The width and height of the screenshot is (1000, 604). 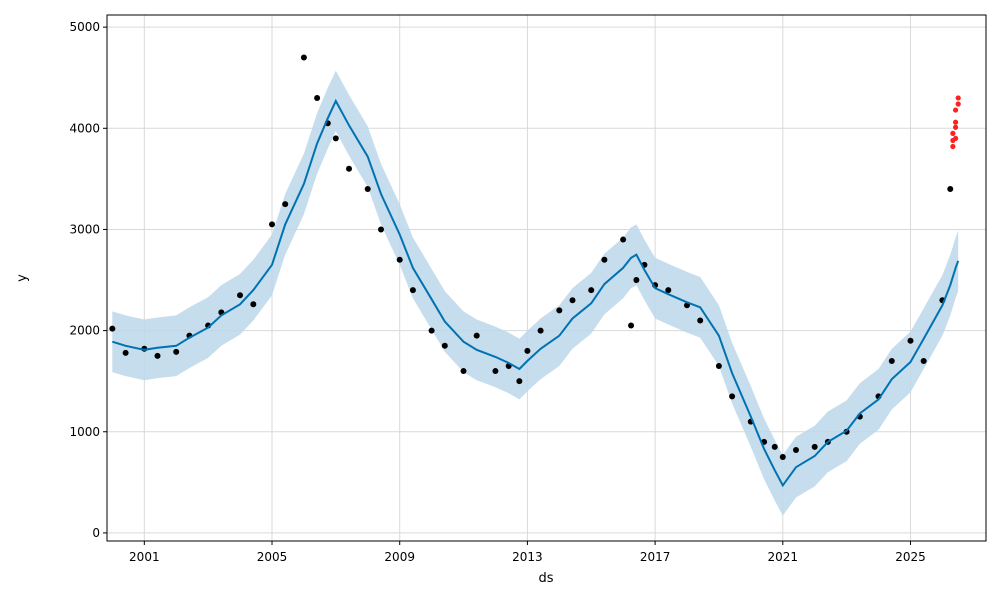 What do you see at coordinates (84, 229) in the screenshot?
I see `y-tick-label: 3000` at bounding box center [84, 229].